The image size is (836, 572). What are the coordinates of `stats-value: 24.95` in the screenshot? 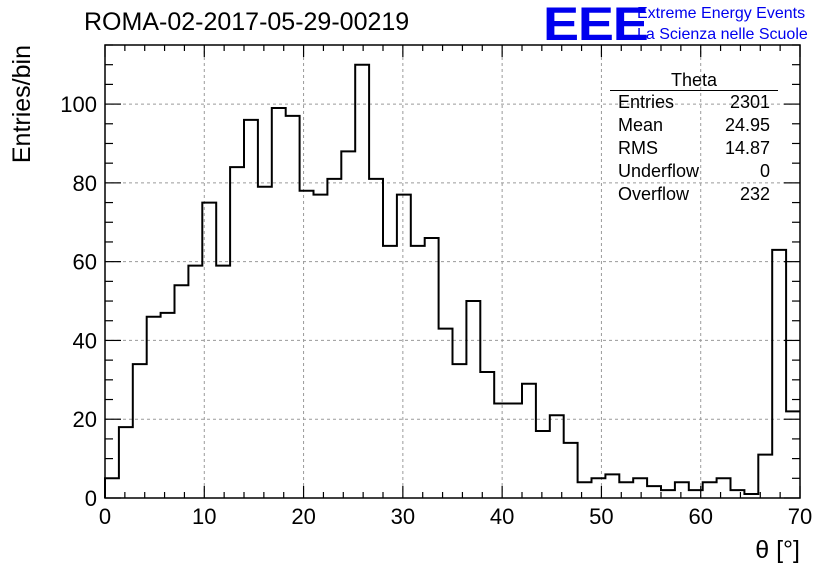 It's located at (747, 125).